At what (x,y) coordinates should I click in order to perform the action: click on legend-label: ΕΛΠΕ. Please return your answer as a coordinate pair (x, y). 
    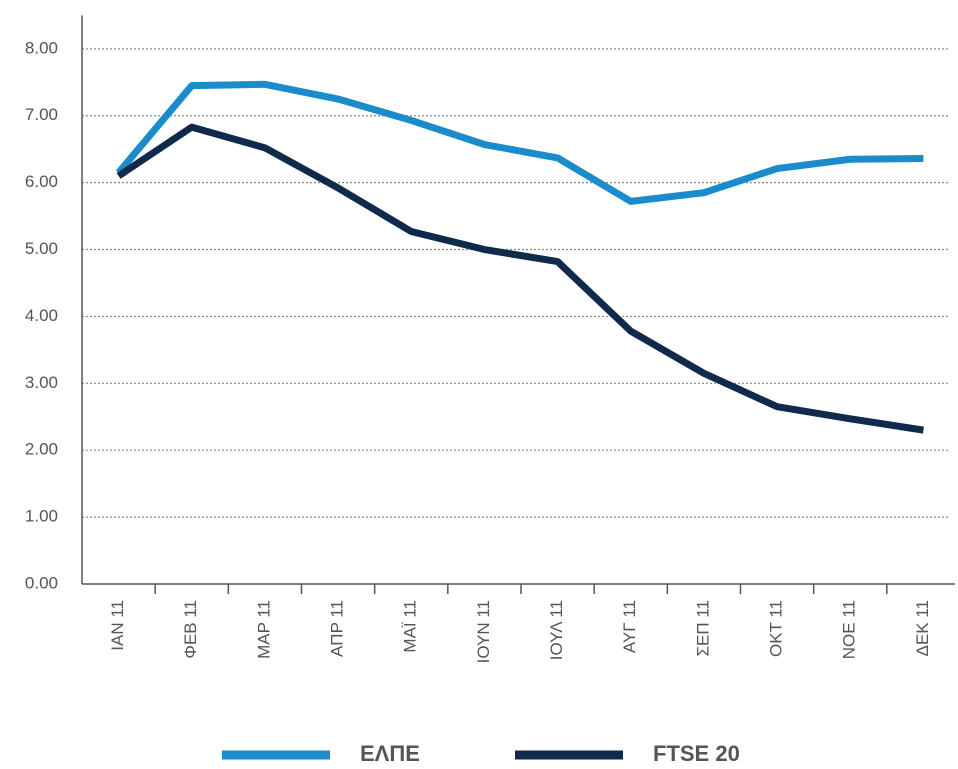
    Looking at the image, I should click on (390, 753).